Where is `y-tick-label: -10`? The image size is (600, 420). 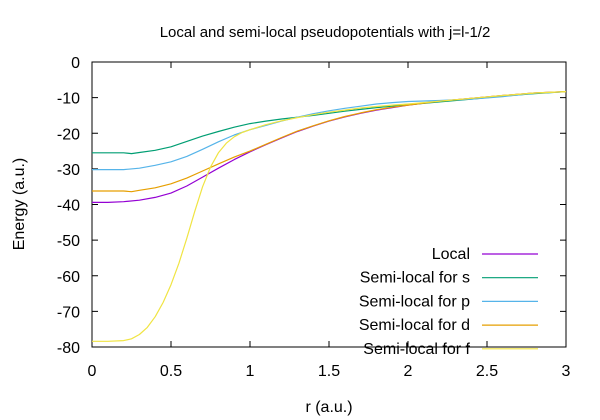 y-tick-label: -10 is located at coordinates (68, 99).